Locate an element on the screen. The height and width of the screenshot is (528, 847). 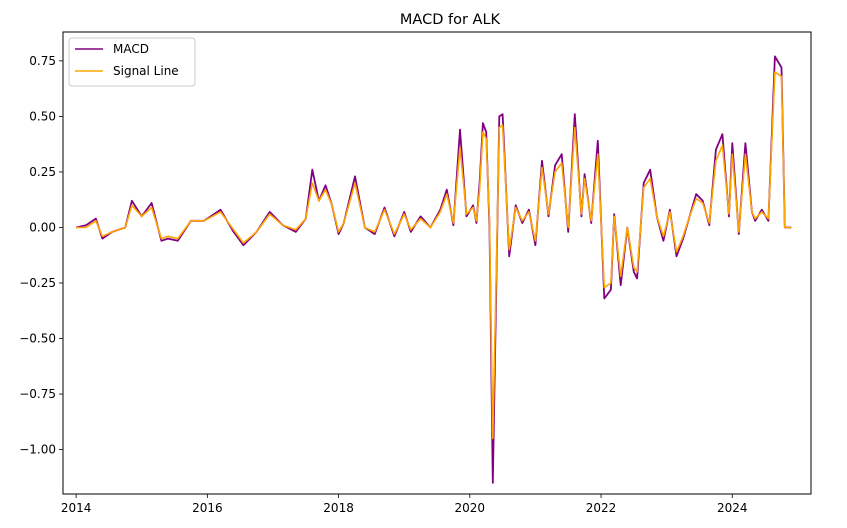
x-tick-label: 2016 is located at coordinates (207, 508).